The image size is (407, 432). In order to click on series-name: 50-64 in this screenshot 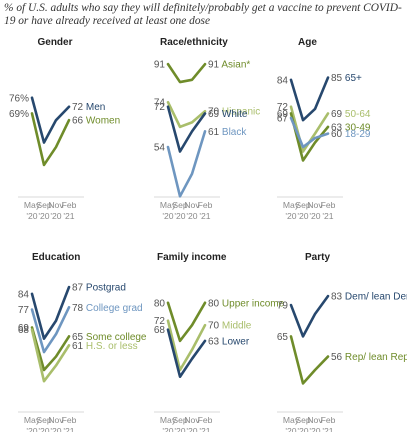, I will do `click(358, 114)`.